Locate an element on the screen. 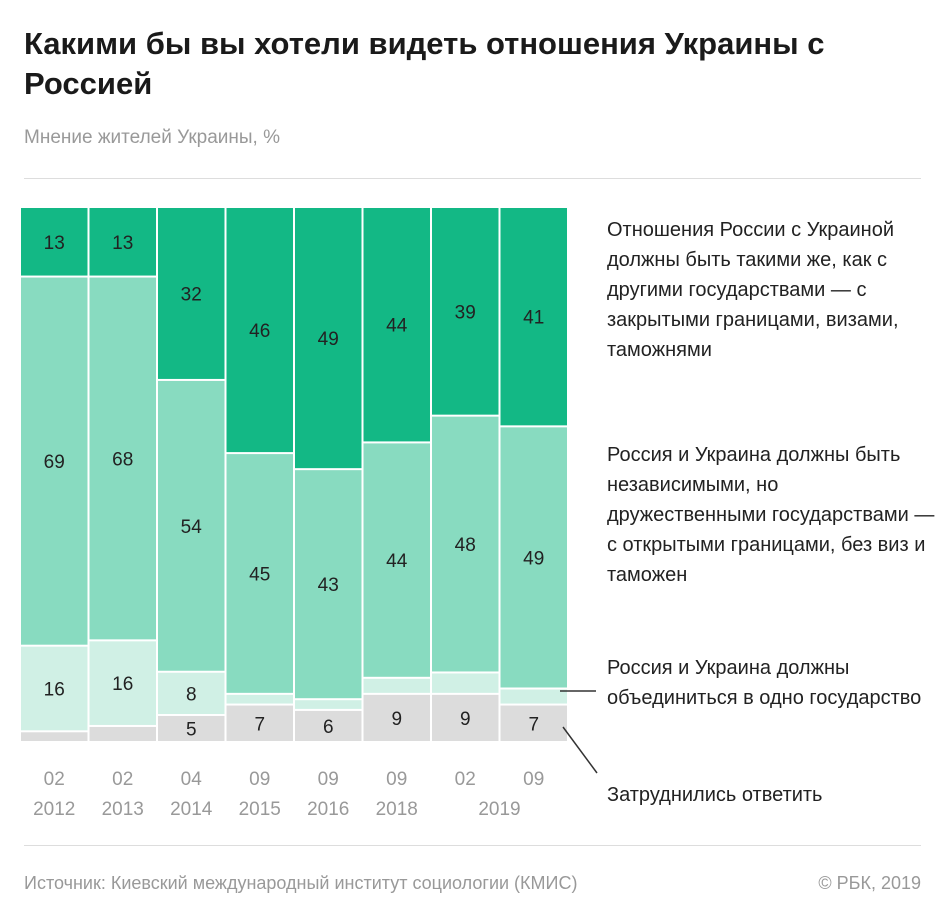 Image resolution: width=945 pixels, height=922 pixels. data-label: 69 is located at coordinates (54, 462).